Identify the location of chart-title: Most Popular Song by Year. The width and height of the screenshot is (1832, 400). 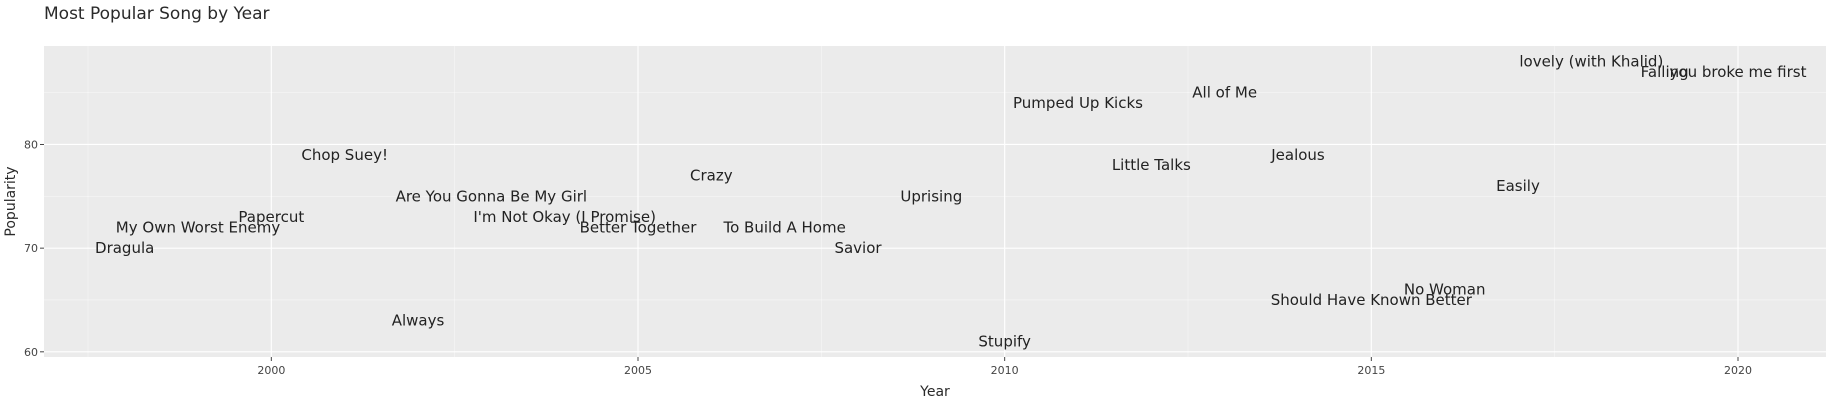
(157, 14).